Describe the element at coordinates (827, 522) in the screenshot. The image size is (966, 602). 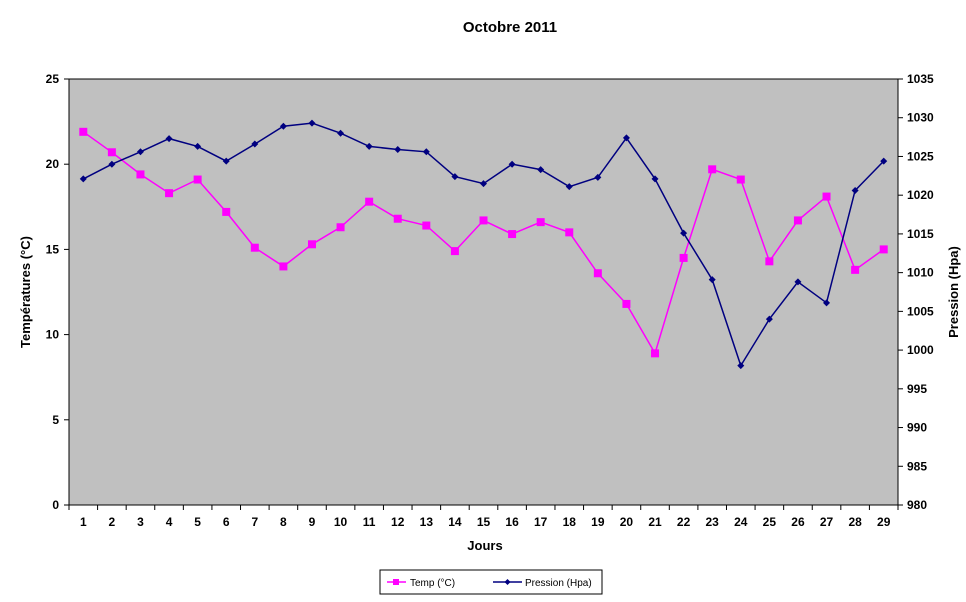
I see `x-tick-label: 27` at that location.